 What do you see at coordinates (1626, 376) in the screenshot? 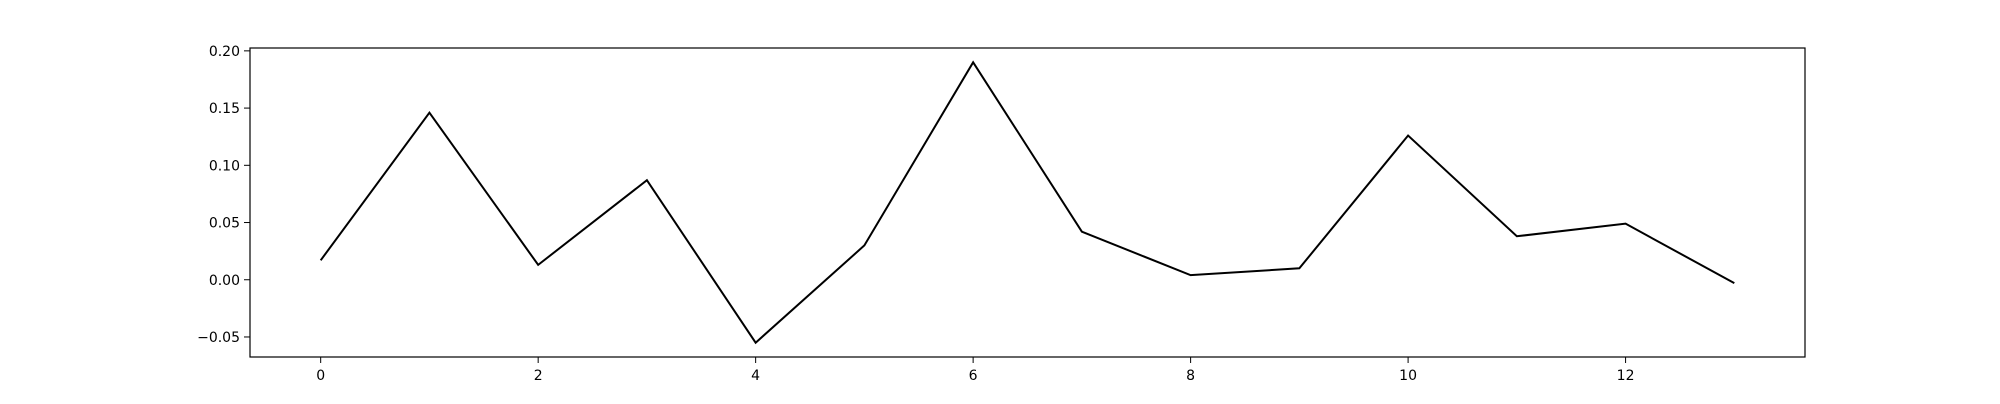
I see `x-tick-label: 12` at bounding box center [1626, 376].